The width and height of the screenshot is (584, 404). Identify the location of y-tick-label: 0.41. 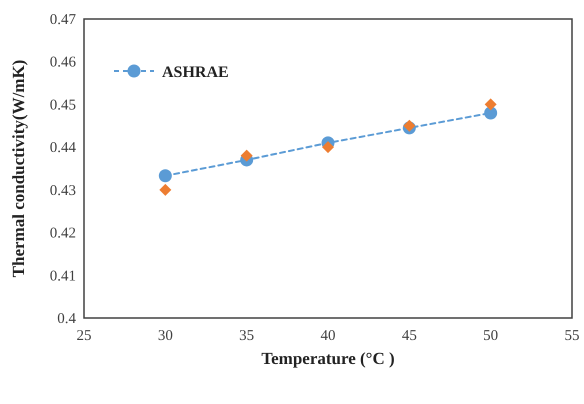
(63, 276).